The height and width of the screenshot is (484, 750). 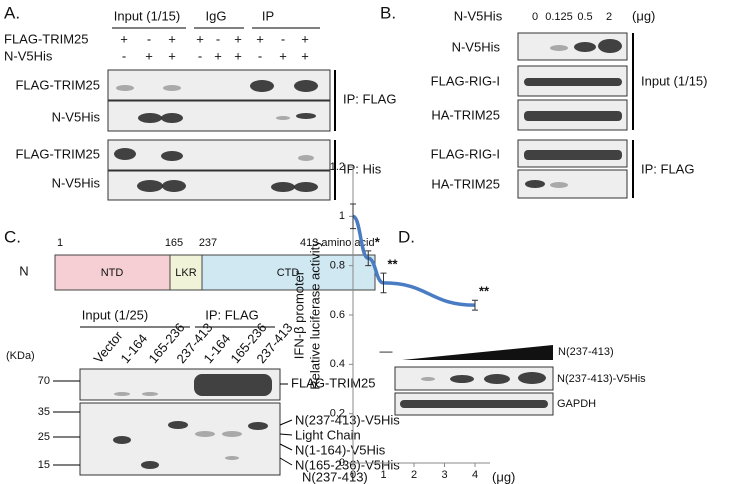 I want to click on dose: 0.125, so click(x=559, y=17).